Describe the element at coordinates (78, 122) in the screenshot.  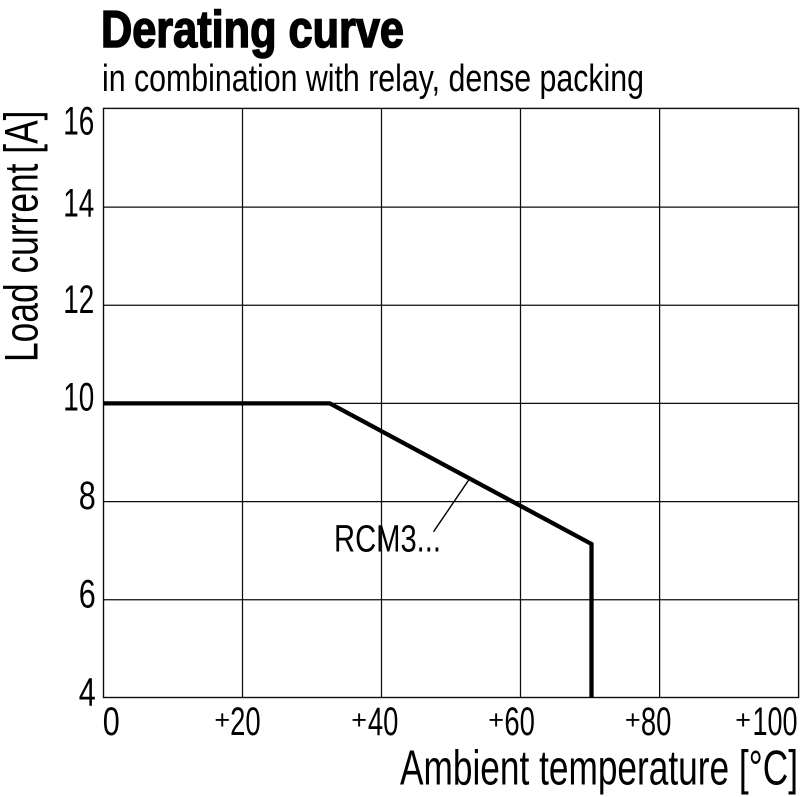
I see `svg-text: 16` at that location.